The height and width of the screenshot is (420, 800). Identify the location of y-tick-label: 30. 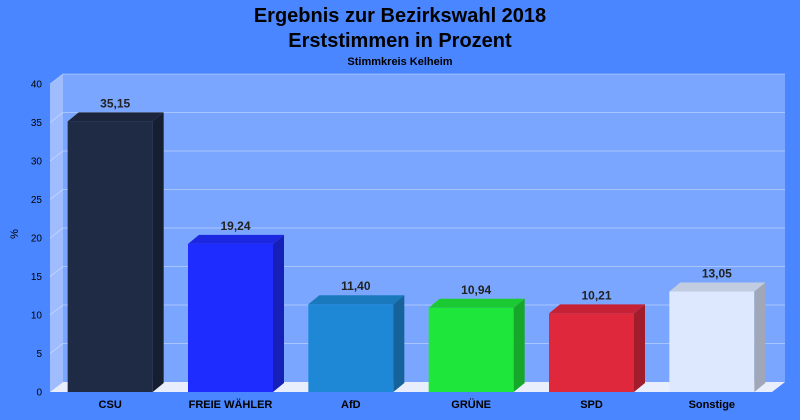
(37, 162).